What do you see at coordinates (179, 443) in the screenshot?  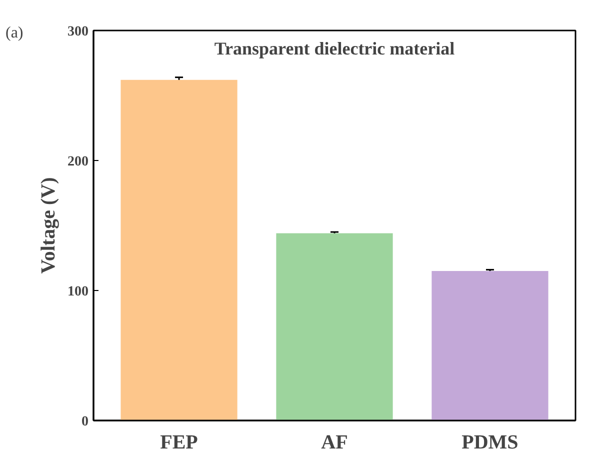 I see `x-tick-label: FEP` at bounding box center [179, 443].